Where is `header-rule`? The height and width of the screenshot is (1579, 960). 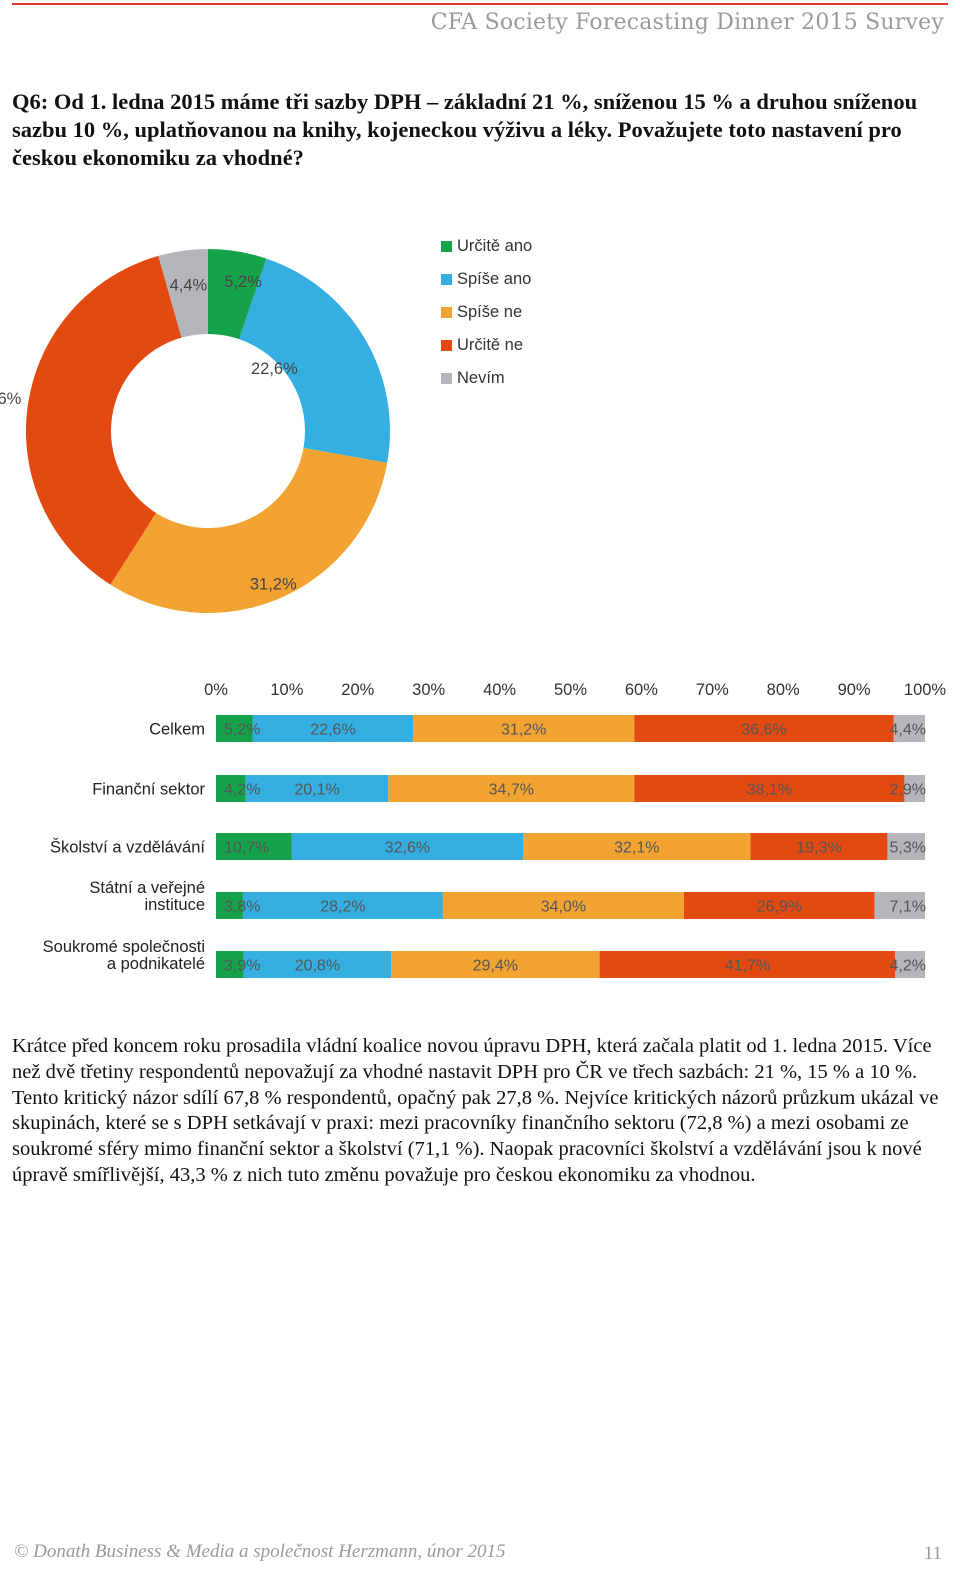 header-rule is located at coordinates (480, 4).